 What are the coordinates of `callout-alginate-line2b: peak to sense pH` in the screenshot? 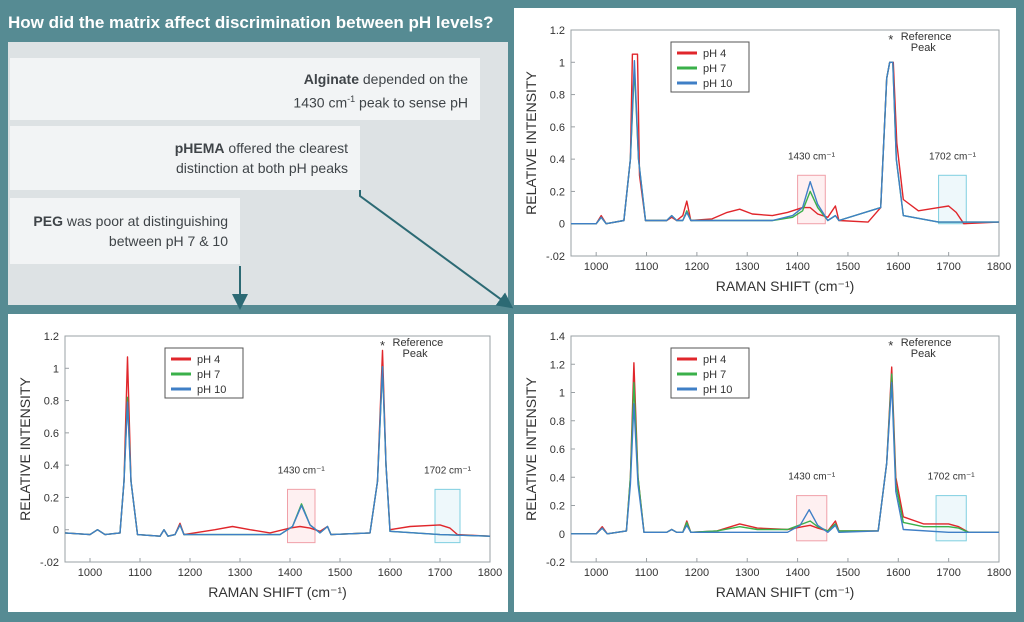 It's located at (411, 102).